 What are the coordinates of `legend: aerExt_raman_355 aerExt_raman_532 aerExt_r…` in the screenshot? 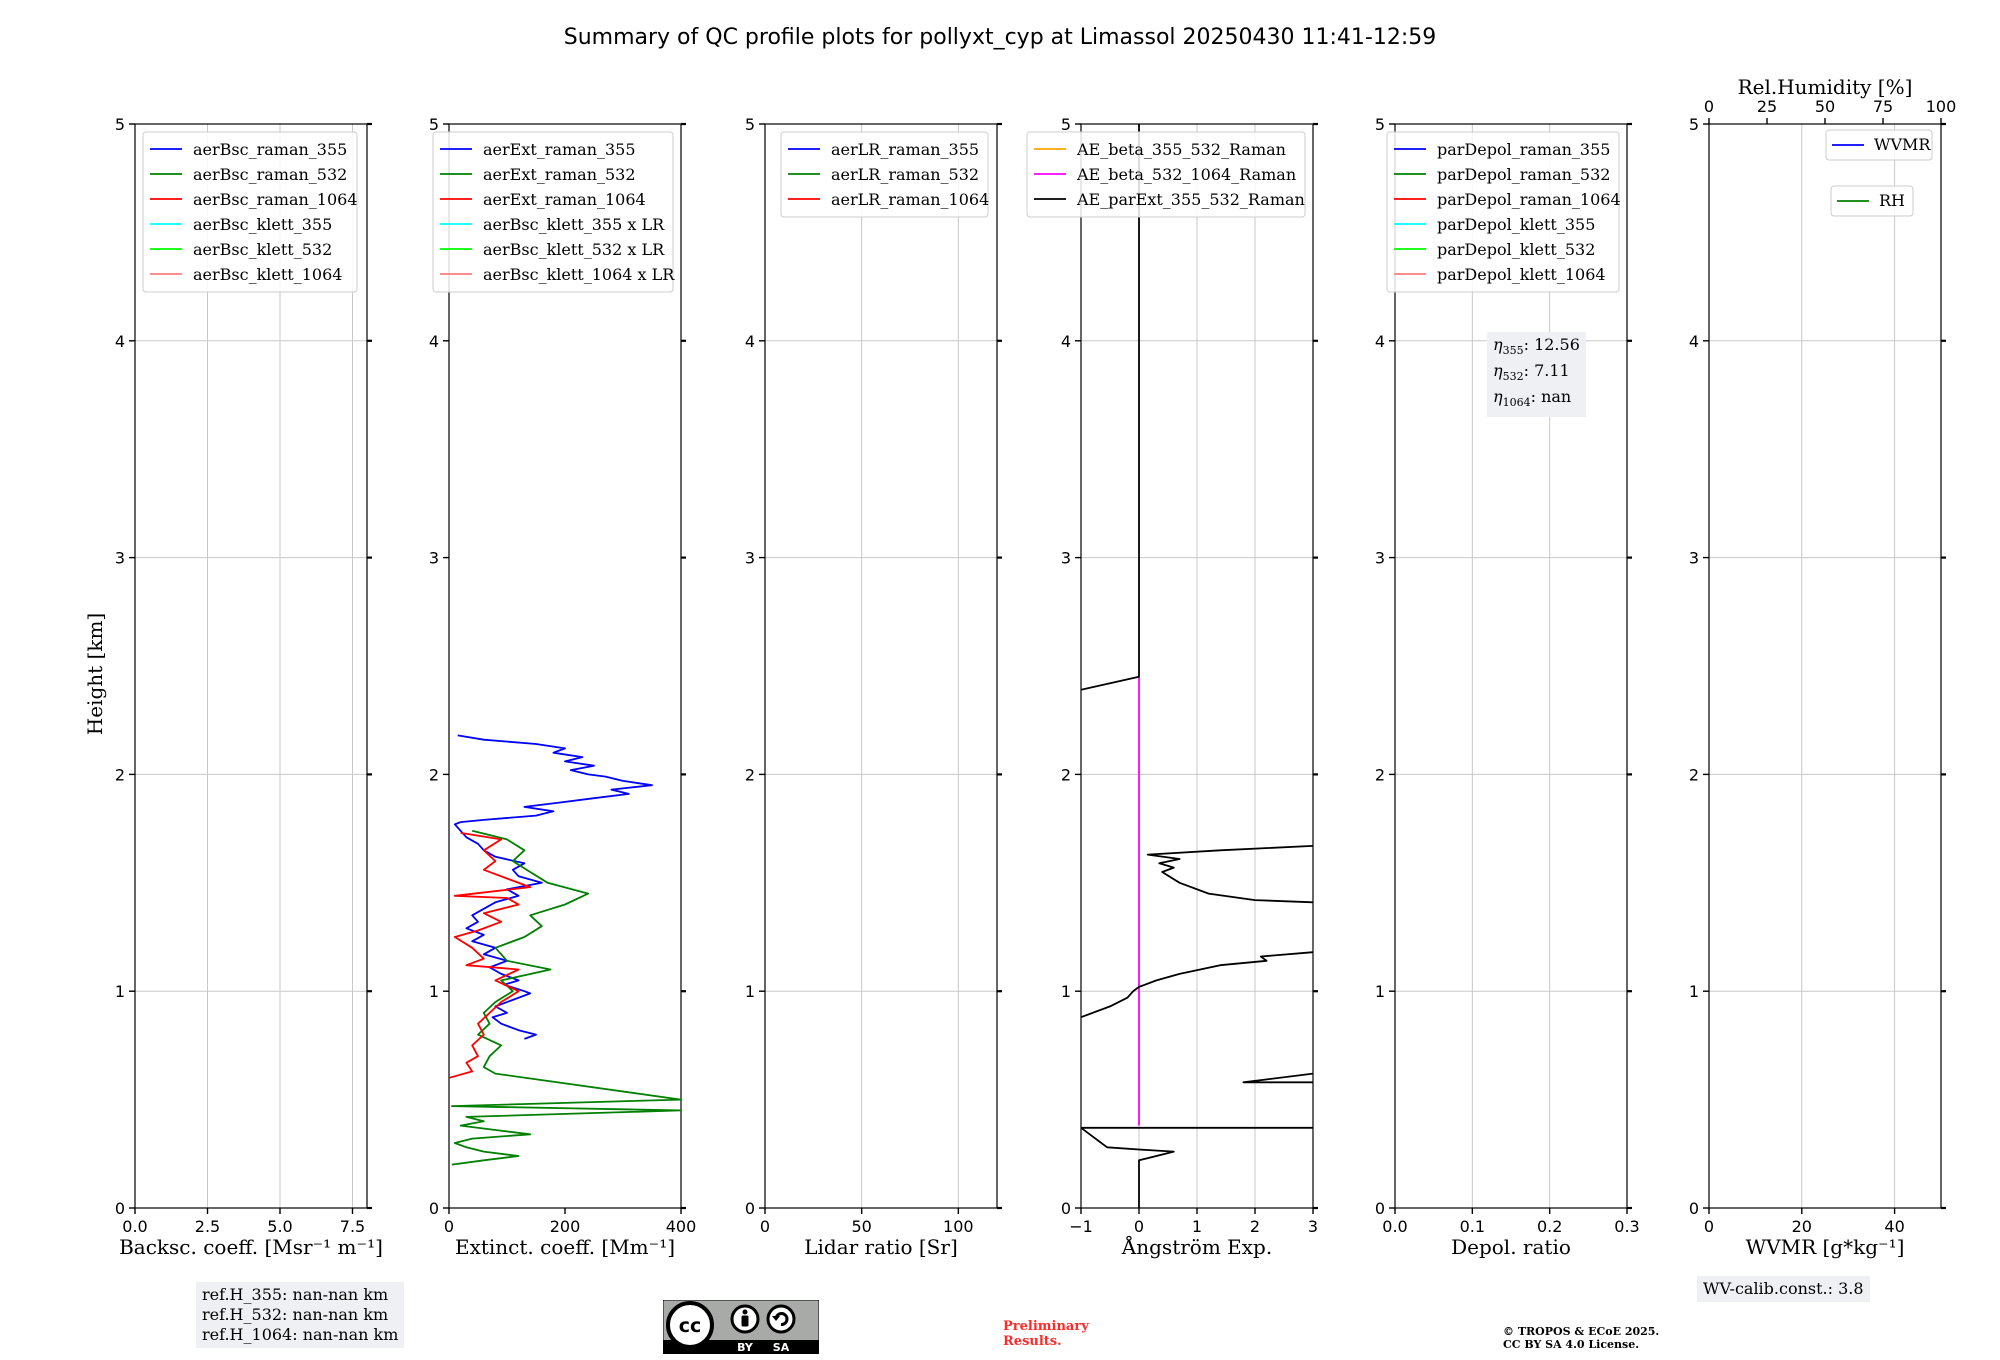 It's located at (553, 212).